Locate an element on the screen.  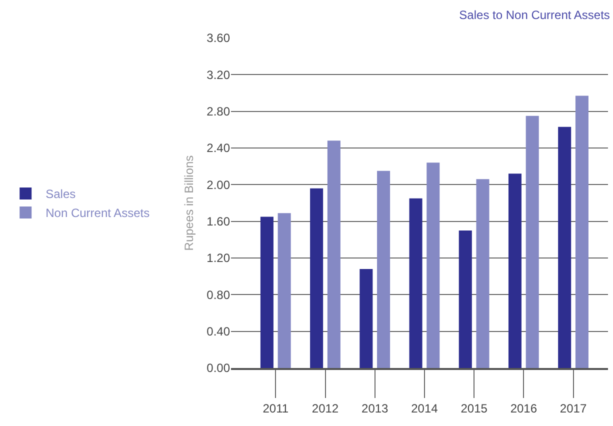
x-tick-label: 2017 is located at coordinates (573, 408).